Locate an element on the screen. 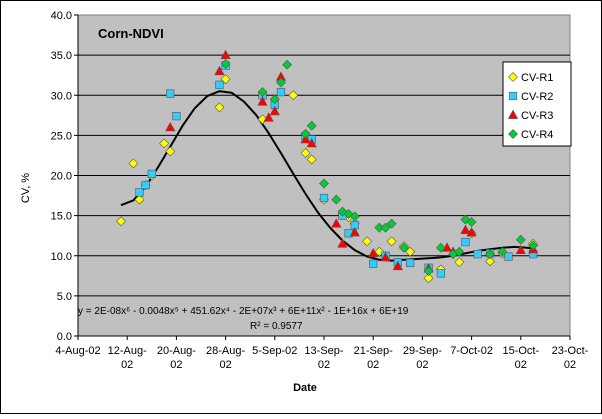 Image resolution: width=602 pixels, height=419 pixels. legend-label: CV-R1 is located at coordinates (537, 78).